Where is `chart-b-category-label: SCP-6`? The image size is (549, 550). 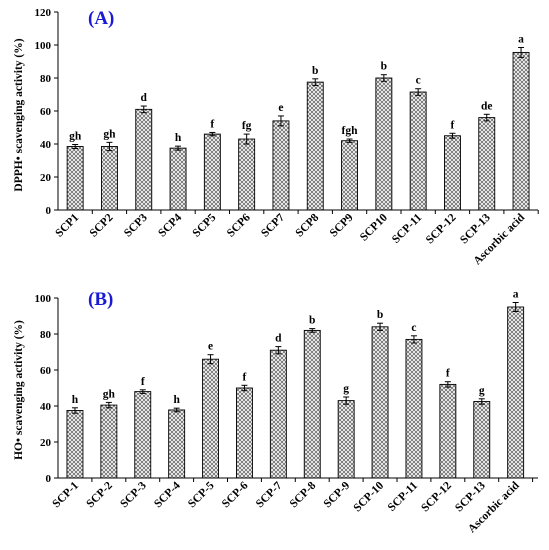
chart-b-category-label: SCP-6 is located at coordinates (235, 494).